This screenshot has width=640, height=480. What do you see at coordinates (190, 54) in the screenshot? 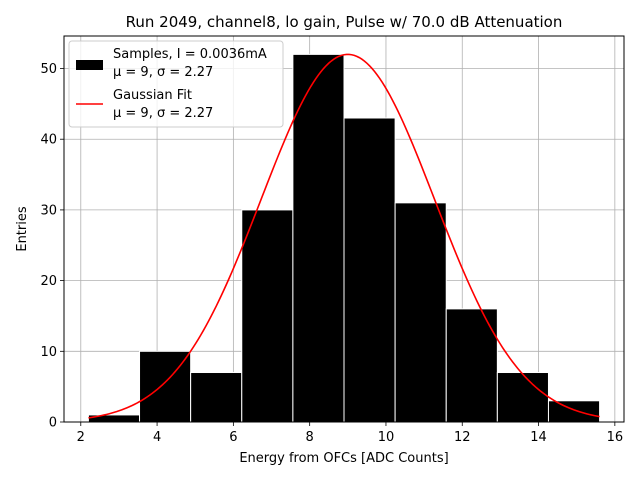
I see `legend-samples-label: Samples, I = 0.0036mA` at bounding box center [190, 54].